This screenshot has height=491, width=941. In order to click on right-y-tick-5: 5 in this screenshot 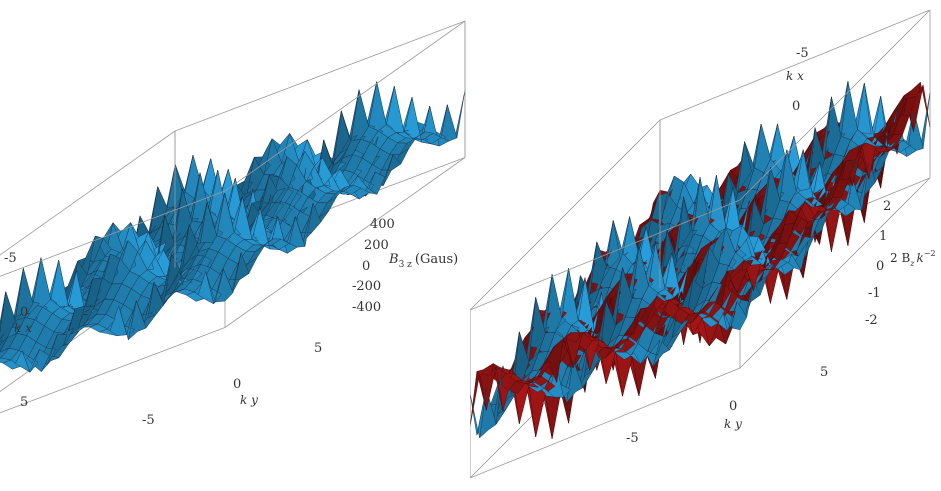, I will do `click(824, 372)`.